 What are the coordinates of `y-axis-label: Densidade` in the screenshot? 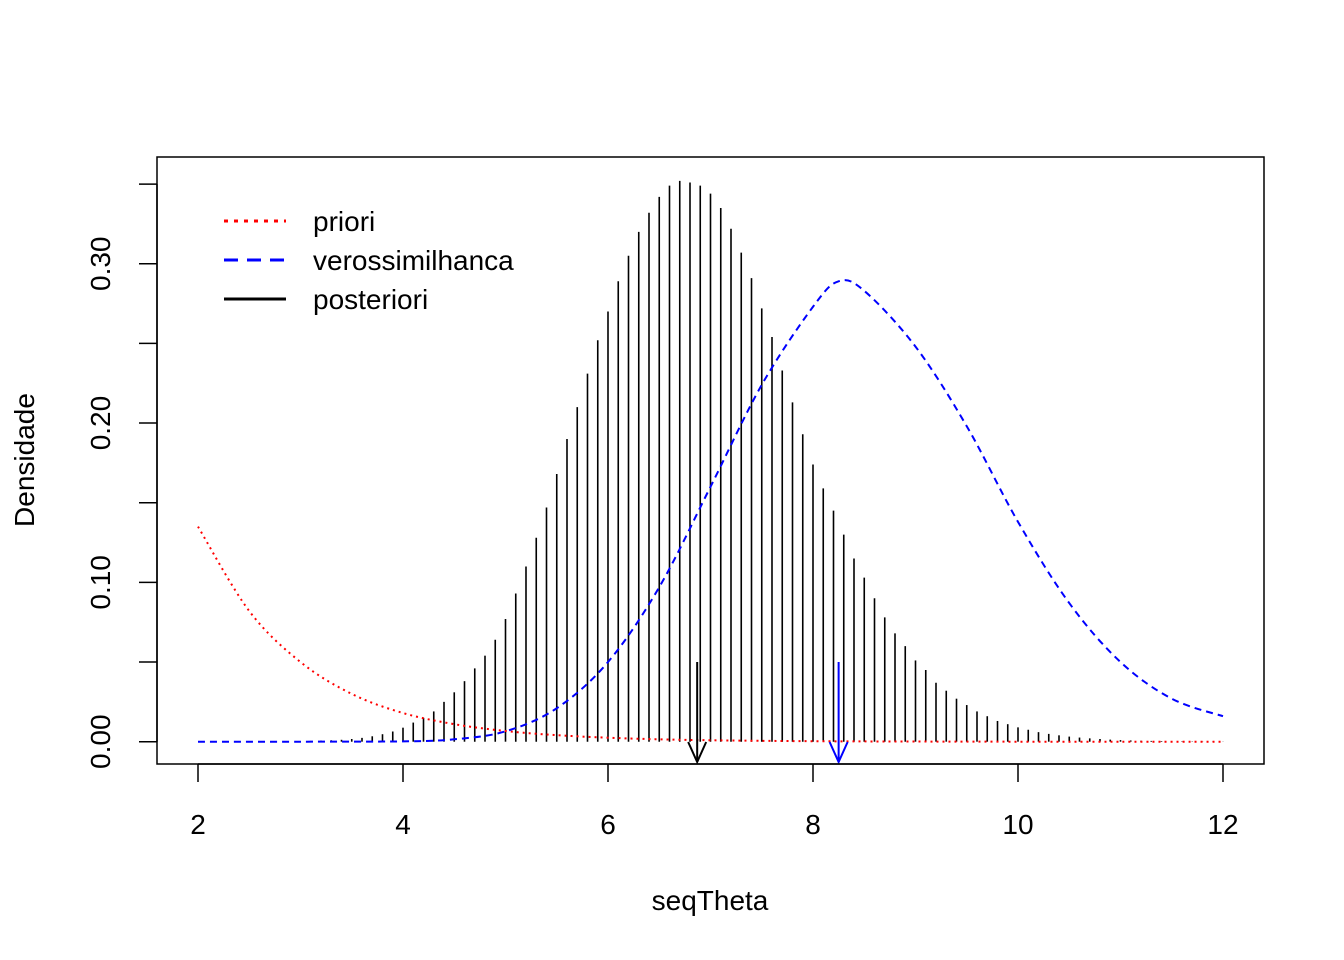 It's located at (24, 460).